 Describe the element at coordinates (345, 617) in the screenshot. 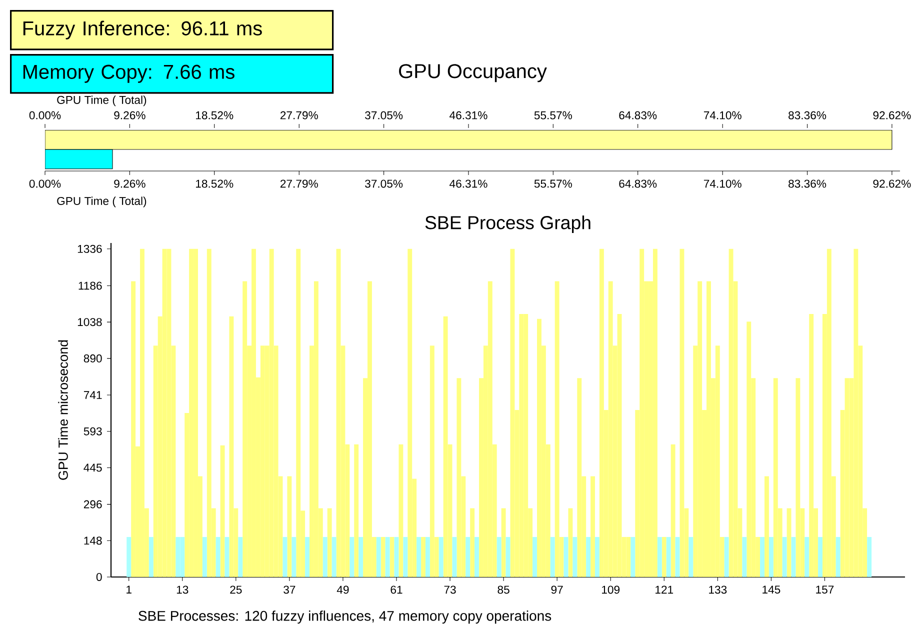

I see `x-axis-title: SBE Processes: 120 fuzzy influences, 47 memory copy operations` at that location.